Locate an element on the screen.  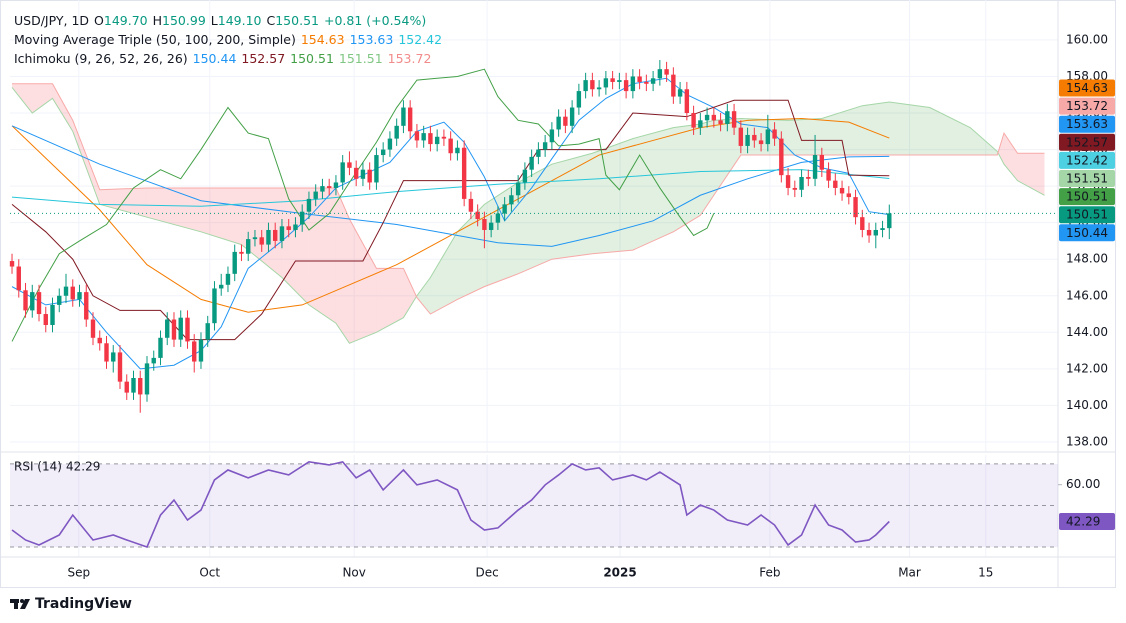
x-tick-label: Feb is located at coordinates (769, 573).